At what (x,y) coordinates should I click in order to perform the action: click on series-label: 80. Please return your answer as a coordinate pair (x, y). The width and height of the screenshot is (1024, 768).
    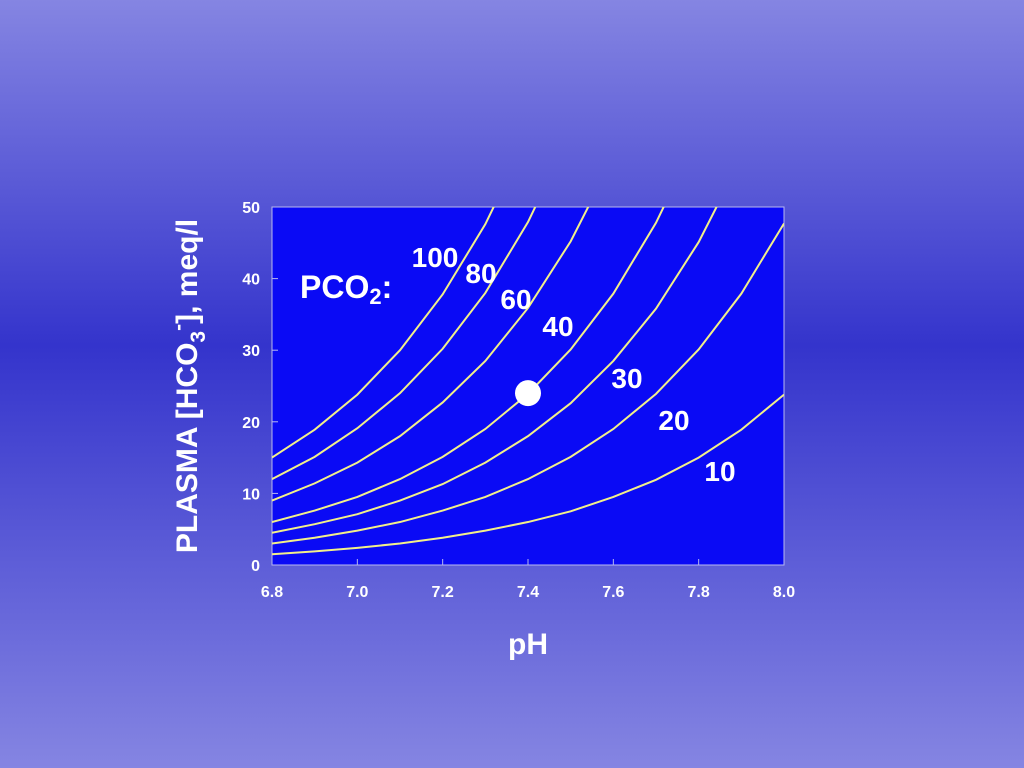
    Looking at the image, I should click on (480, 273).